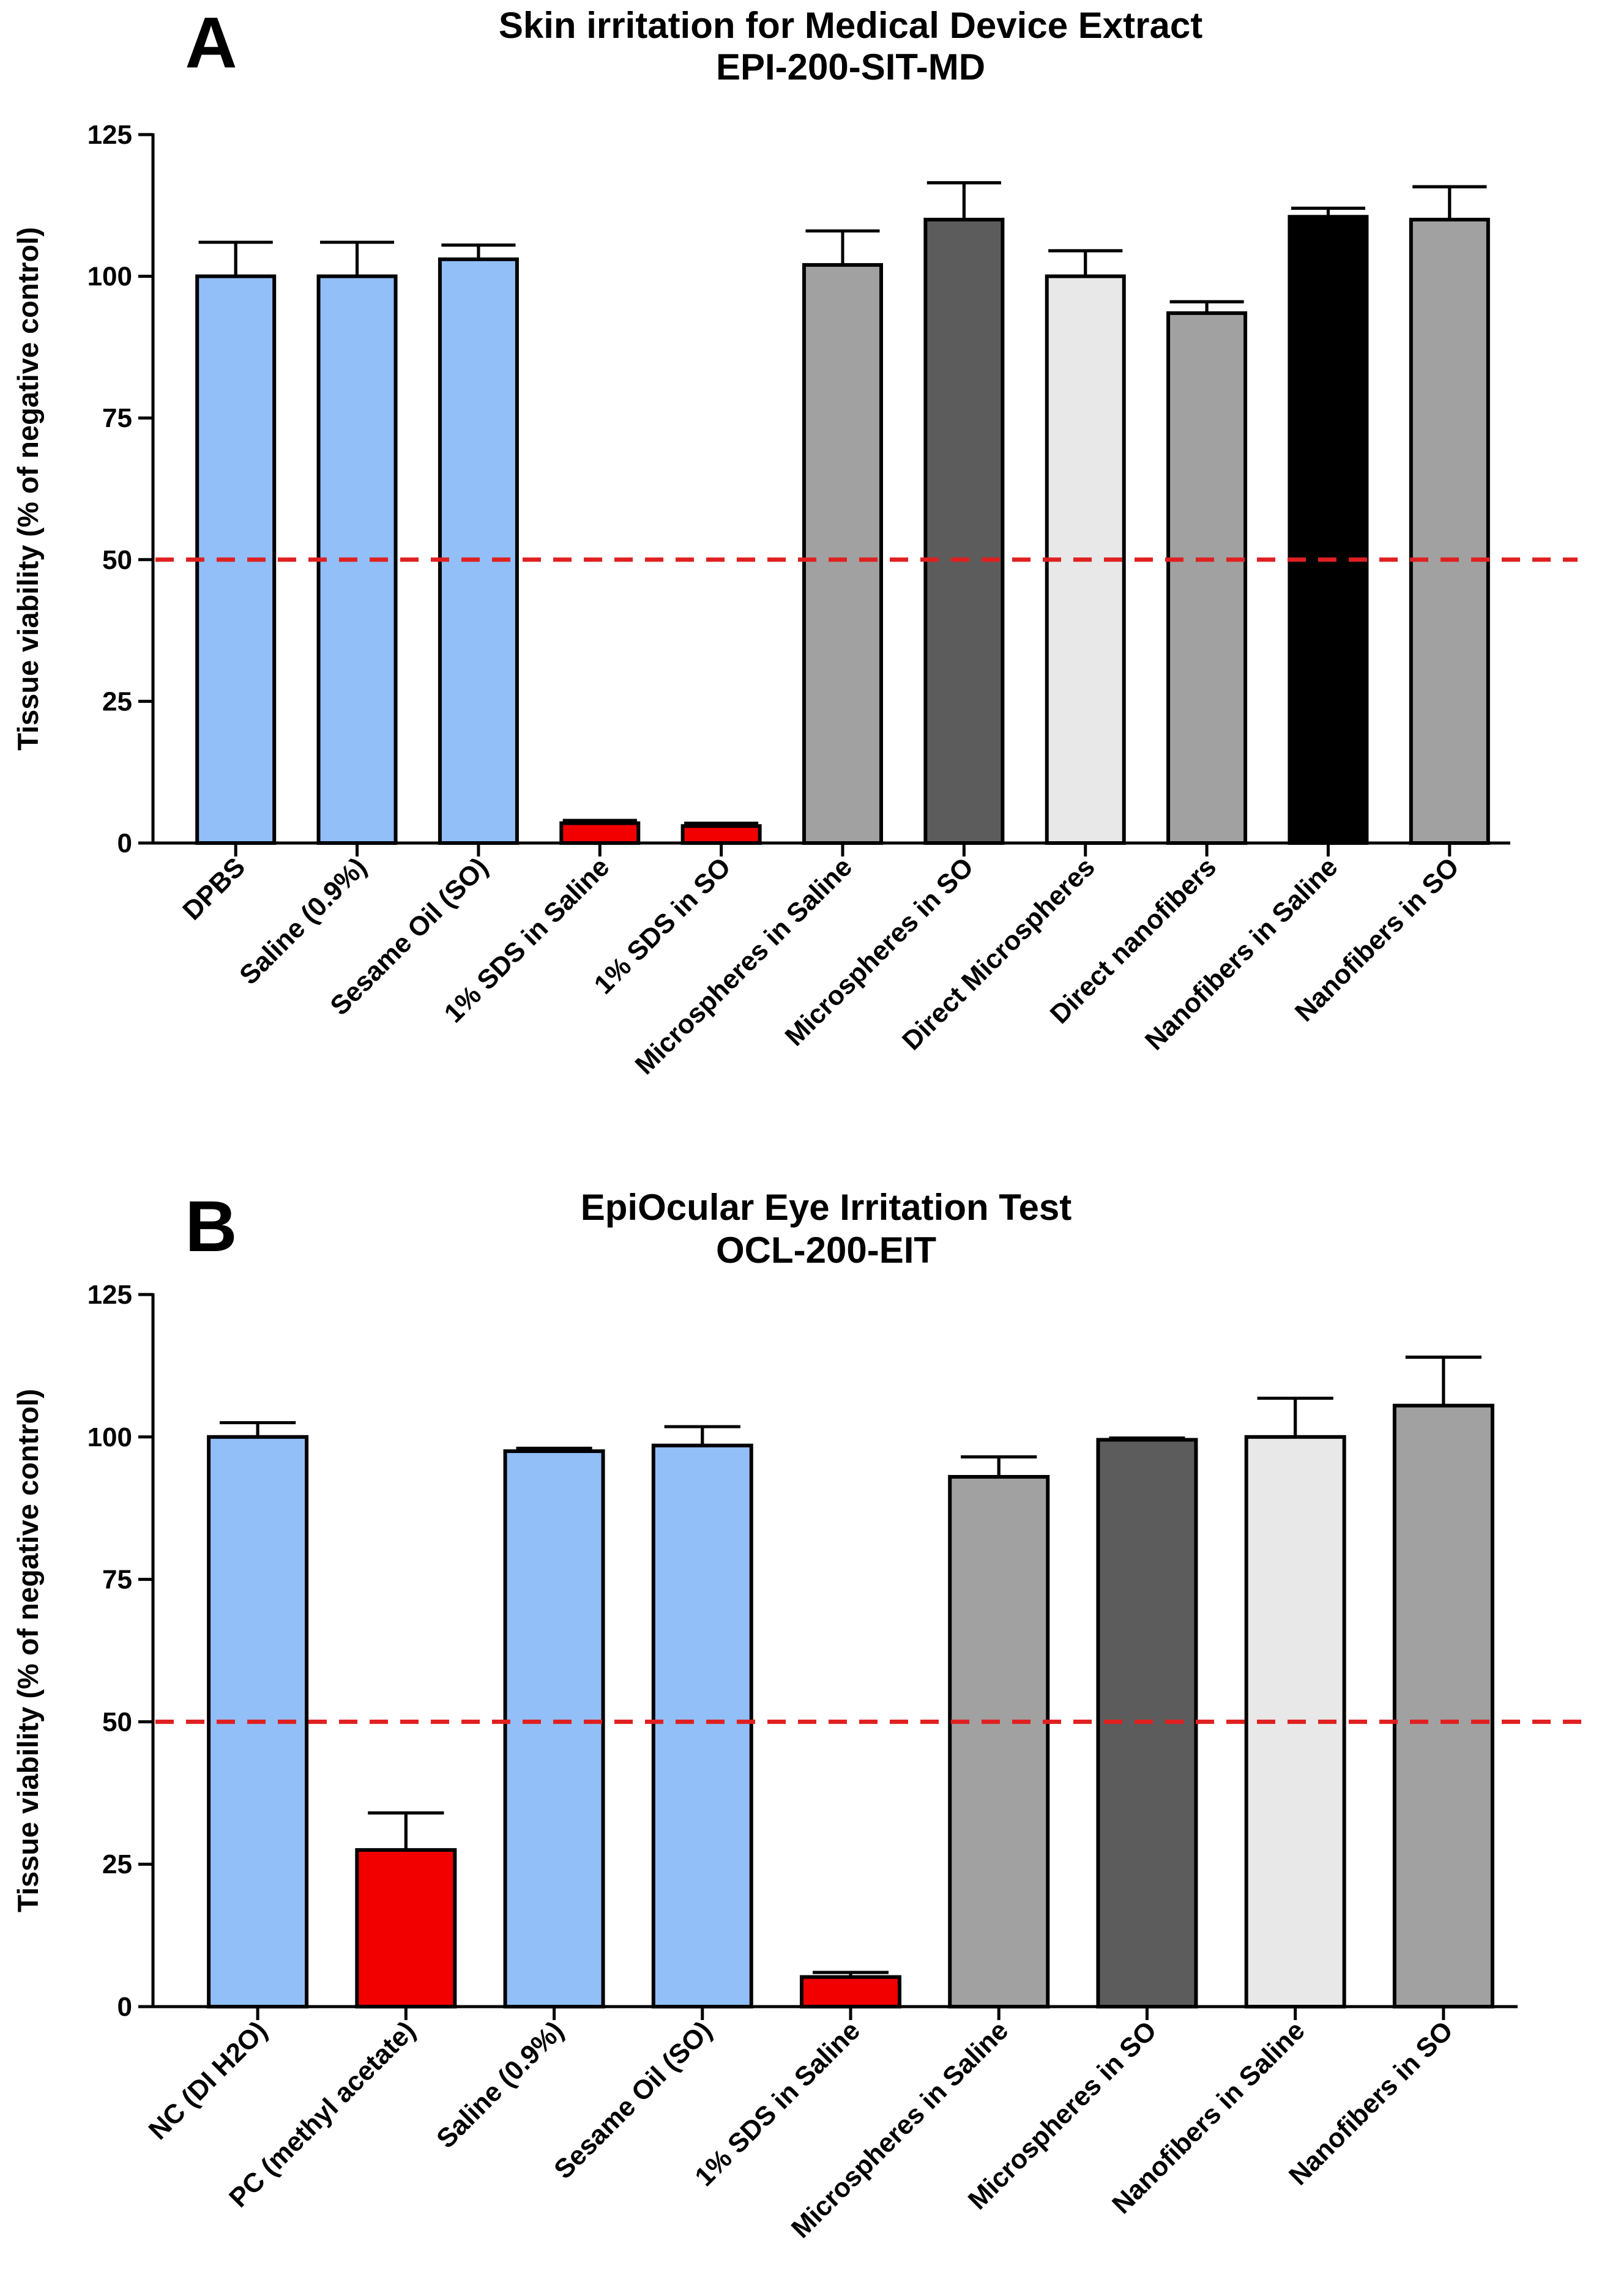  What do you see at coordinates (1371, 2103) in the screenshot?
I see `x-tick-label-nanofibers-in-so: Nanofibers in SO` at bounding box center [1371, 2103].